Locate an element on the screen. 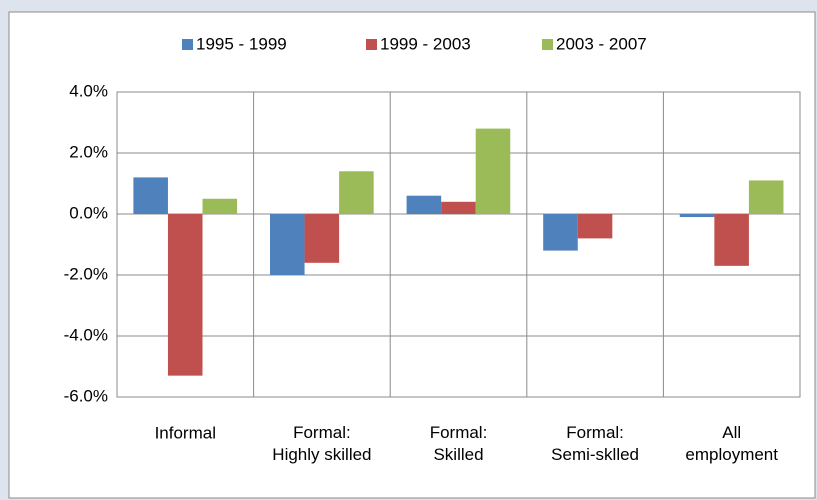 The width and height of the screenshot is (817, 500). legend-label: 1999 - 2003 is located at coordinates (425, 43).